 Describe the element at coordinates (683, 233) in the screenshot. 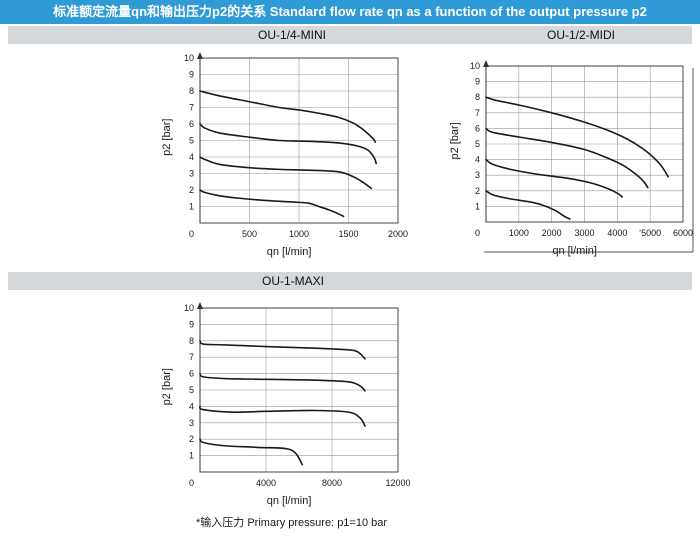

I see `x-tick-label: 6000` at that location.